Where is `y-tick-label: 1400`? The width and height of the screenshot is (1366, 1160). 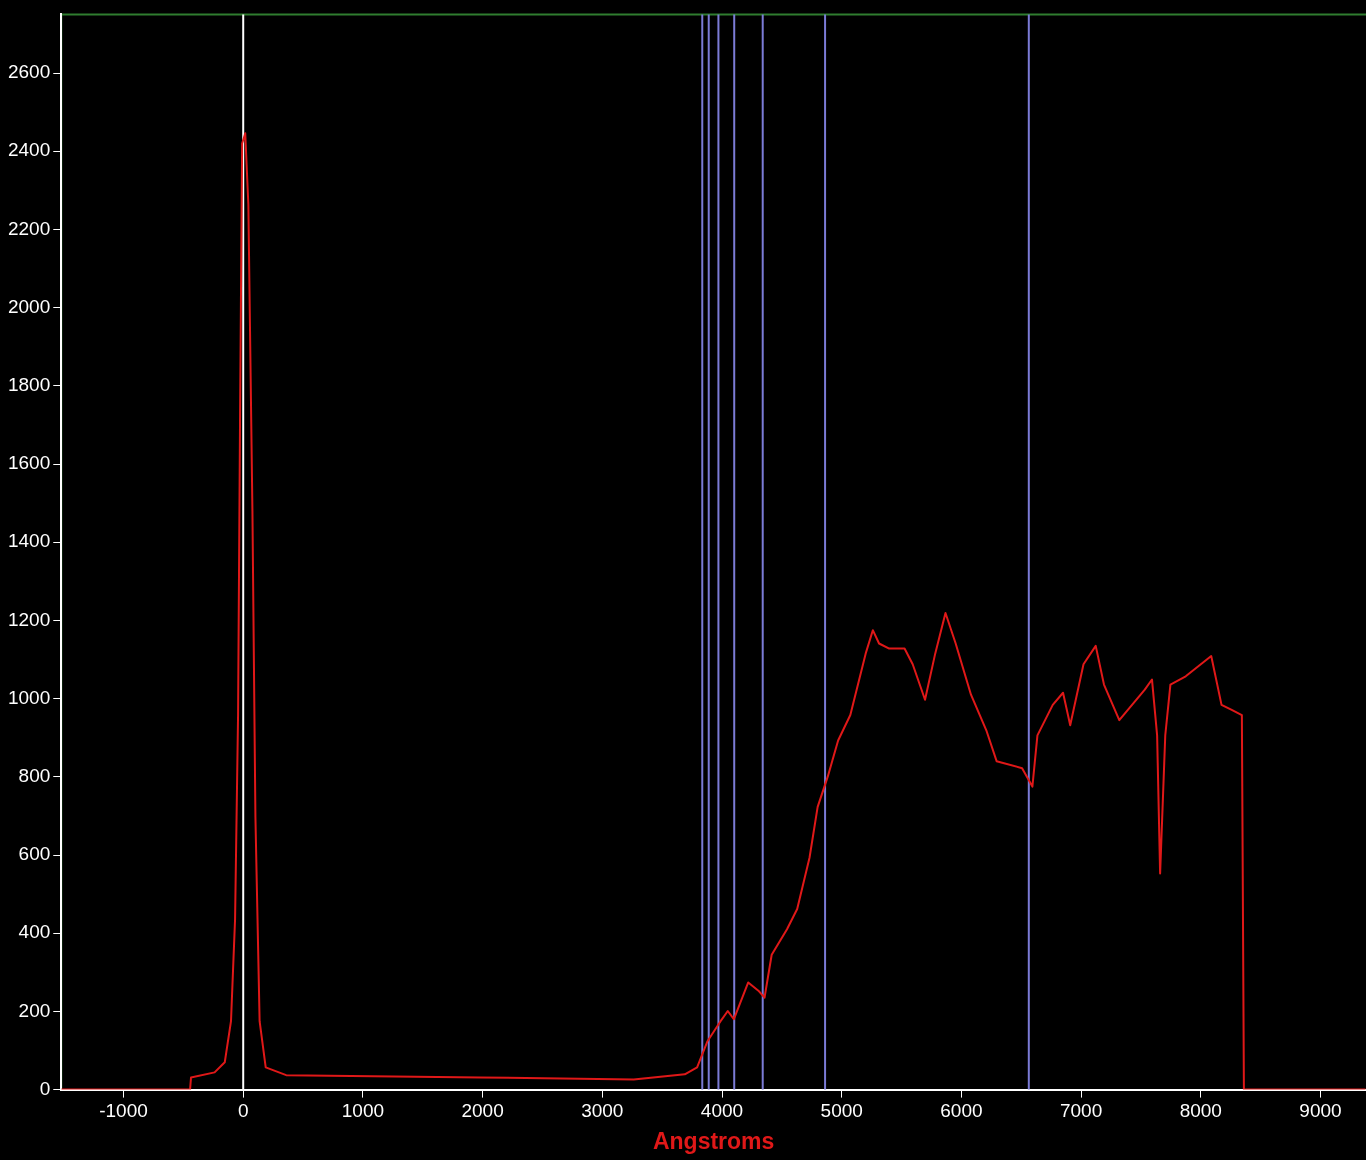
y-tick-label: 1400 is located at coordinates (29, 541).